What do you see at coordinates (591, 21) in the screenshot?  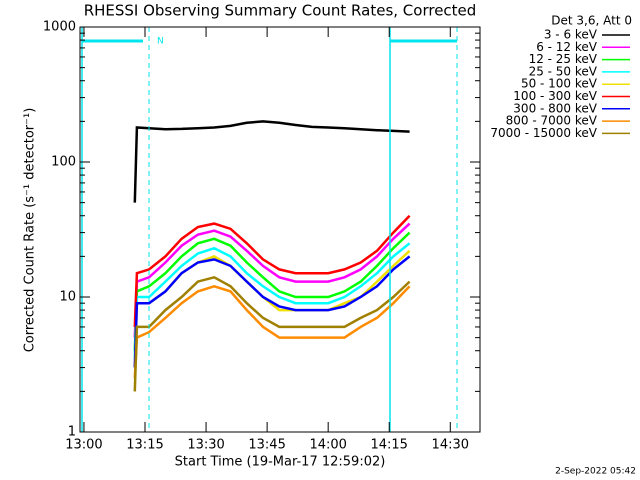 I see `legend-title: Det 3,6, Att 0` at bounding box center [591, 21].